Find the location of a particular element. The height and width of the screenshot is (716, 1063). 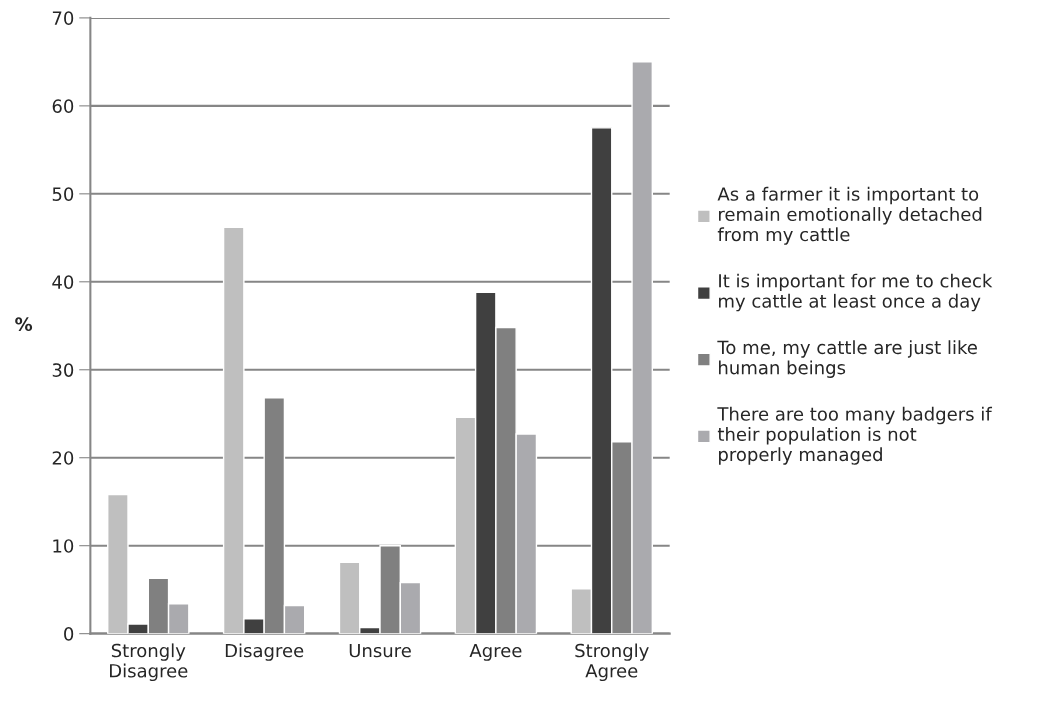

x-tick-label: Strongly Agree is located at coordinates (612, 662).